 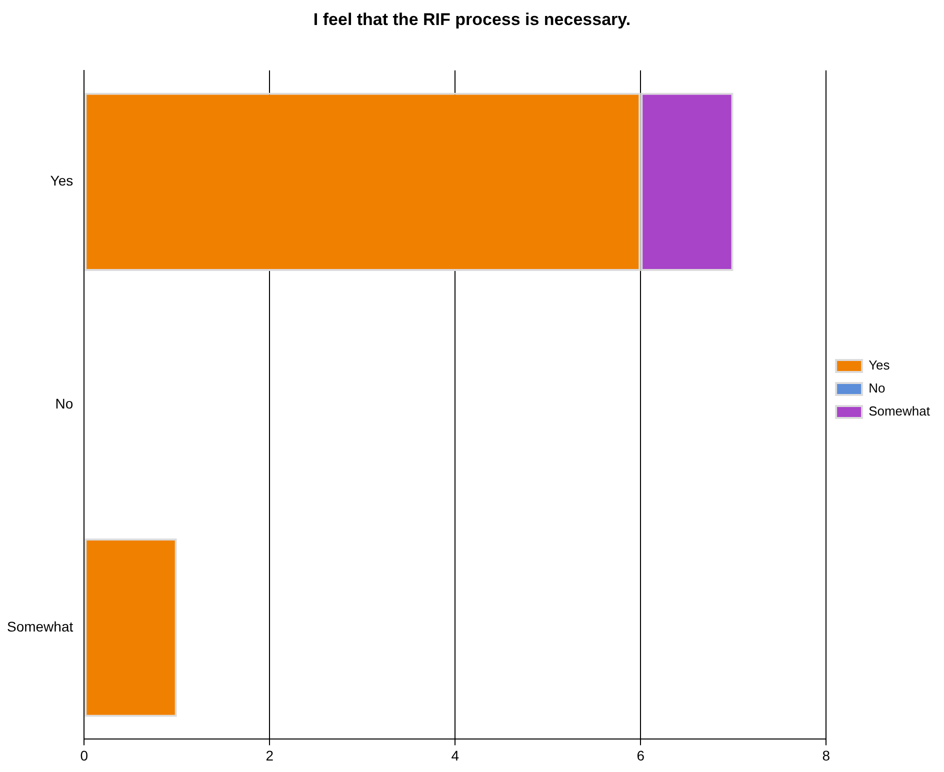 I want to click on legend-label: Somewhat, so click(x=899, y=411).